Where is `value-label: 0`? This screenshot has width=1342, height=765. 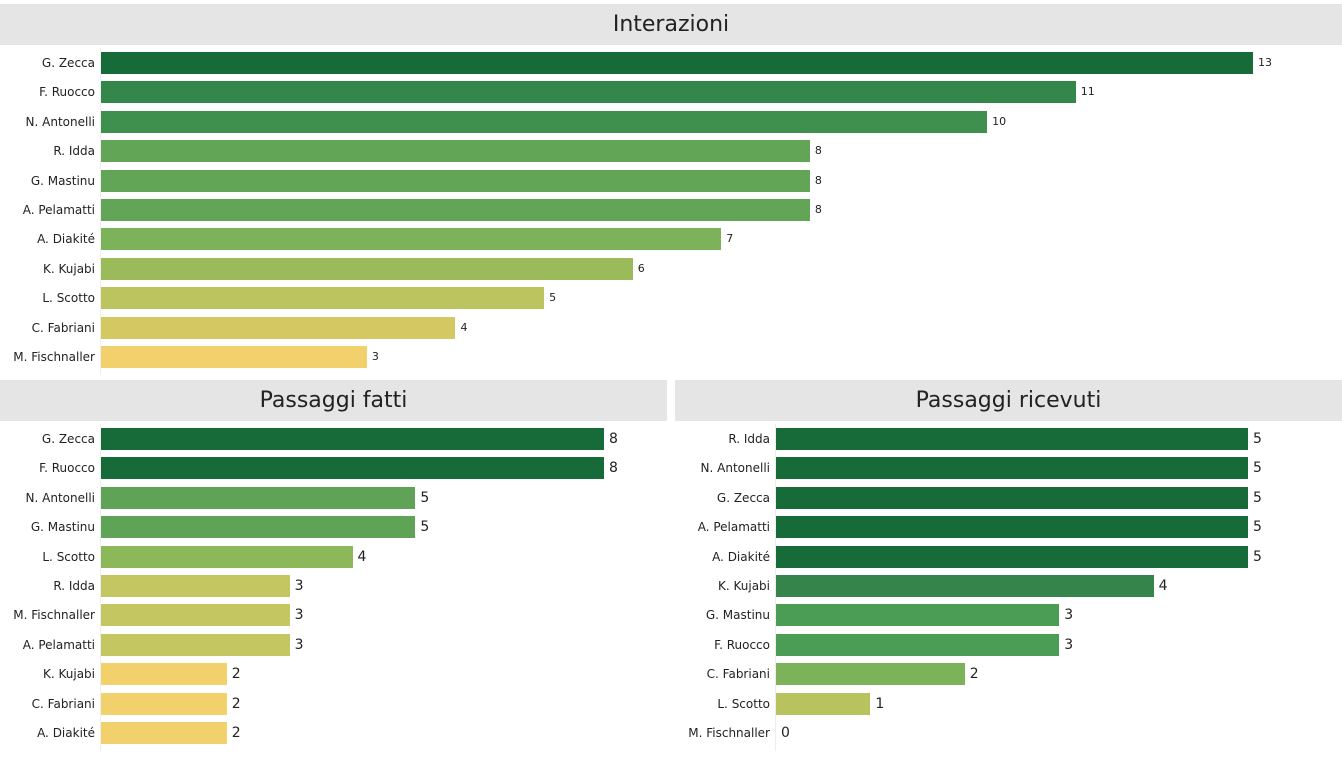 value-label: 0 is located at coordinates (785, 733).